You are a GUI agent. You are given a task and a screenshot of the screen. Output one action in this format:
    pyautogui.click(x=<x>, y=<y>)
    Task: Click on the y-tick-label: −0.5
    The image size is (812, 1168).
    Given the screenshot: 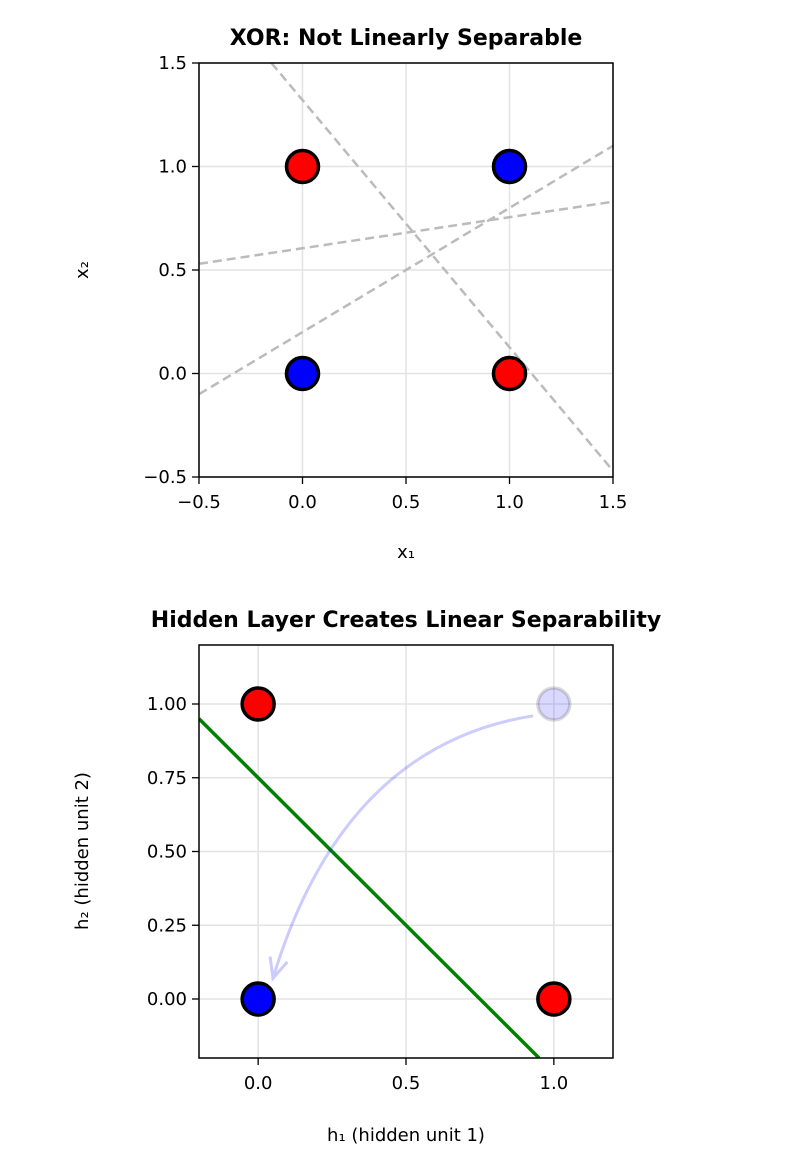 What is the action you would take?
    pyautogui.click(x=165, y=477)
    